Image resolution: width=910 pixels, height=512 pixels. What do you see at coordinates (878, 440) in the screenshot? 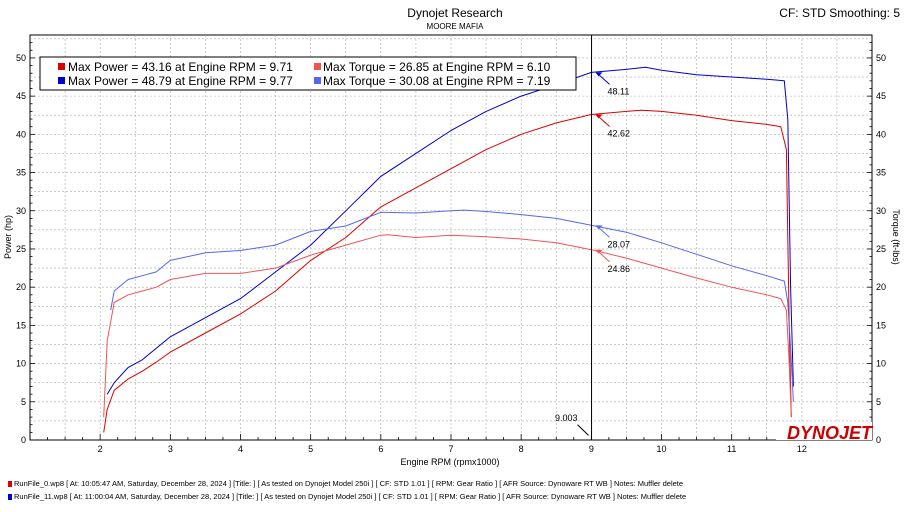
I see `y-tick-label-right: 0` at bounding box center [878, 440].